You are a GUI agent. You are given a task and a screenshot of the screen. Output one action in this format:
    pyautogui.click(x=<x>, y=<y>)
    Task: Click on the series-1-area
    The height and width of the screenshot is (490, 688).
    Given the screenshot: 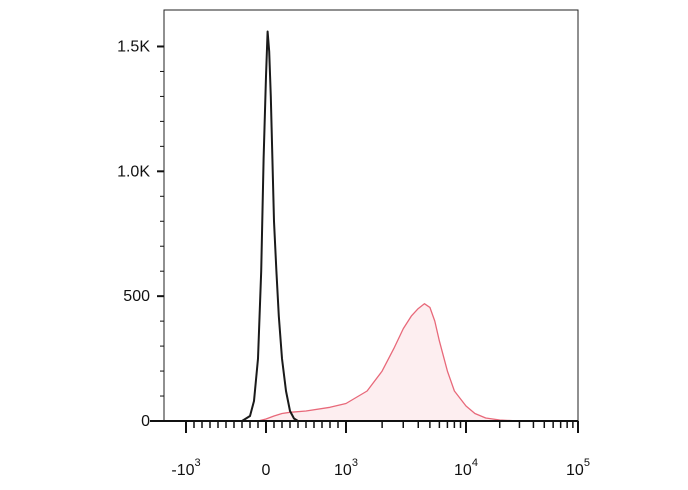 What is the action you would take?
    pyautogui.click(x=389, y=362)
    